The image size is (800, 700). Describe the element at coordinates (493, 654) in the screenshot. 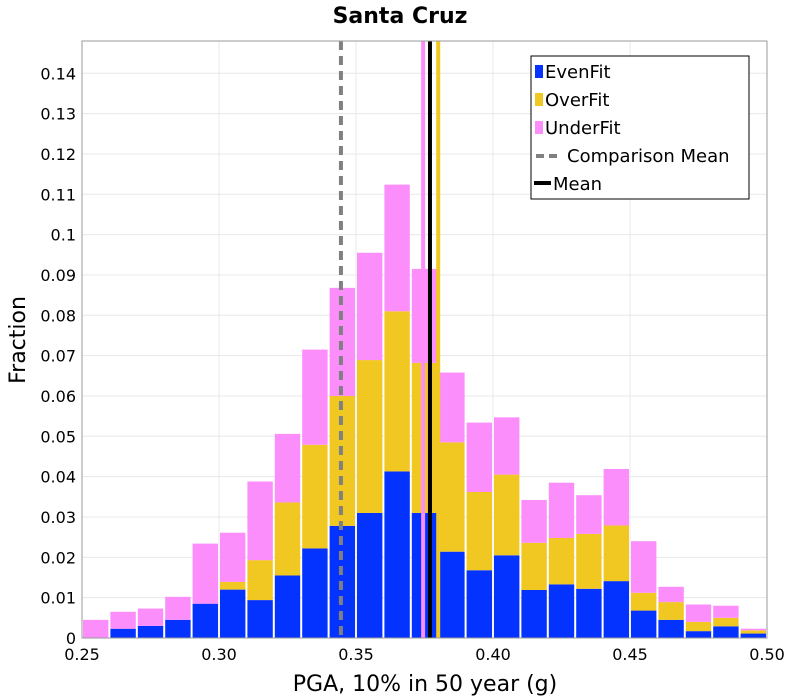

I see `x-tick-label: 0.40` at that location.